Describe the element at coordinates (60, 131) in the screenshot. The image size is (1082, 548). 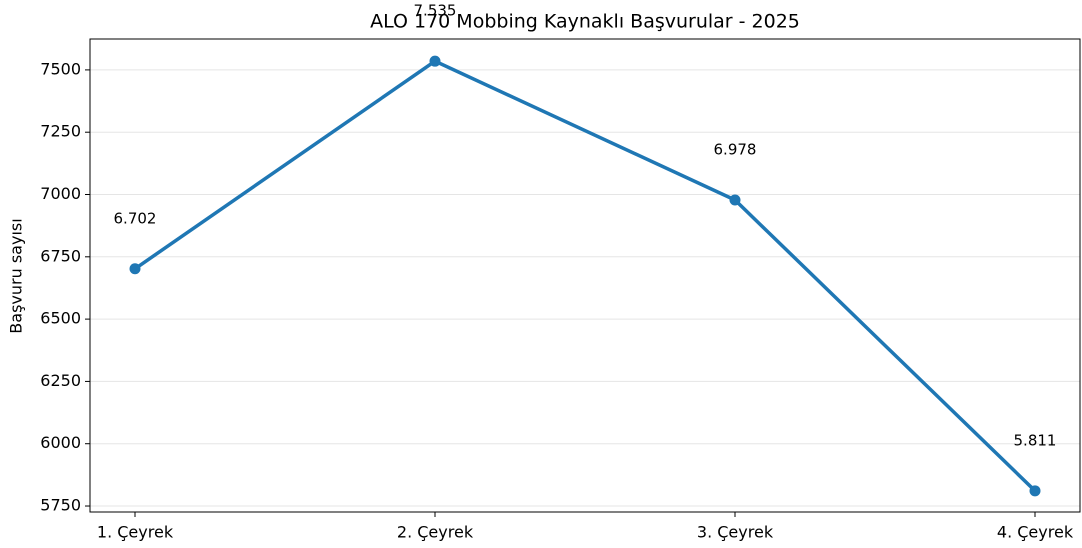
I see `y-tick-label: 7250` at that location.